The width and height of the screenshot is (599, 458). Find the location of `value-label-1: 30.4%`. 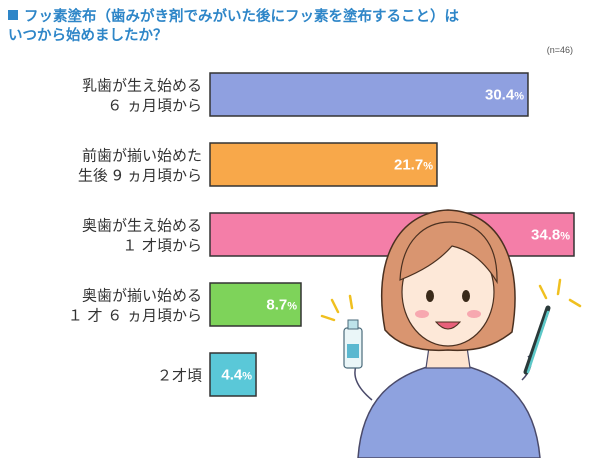

value-label-1: 30.4% is located at coordinates (504, 95).